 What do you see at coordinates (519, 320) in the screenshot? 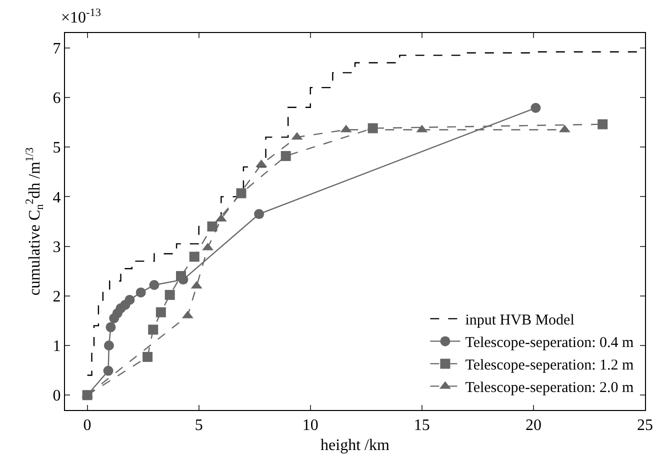
I see `legend-label: input HVB Model` at bounding box center [519, 320].